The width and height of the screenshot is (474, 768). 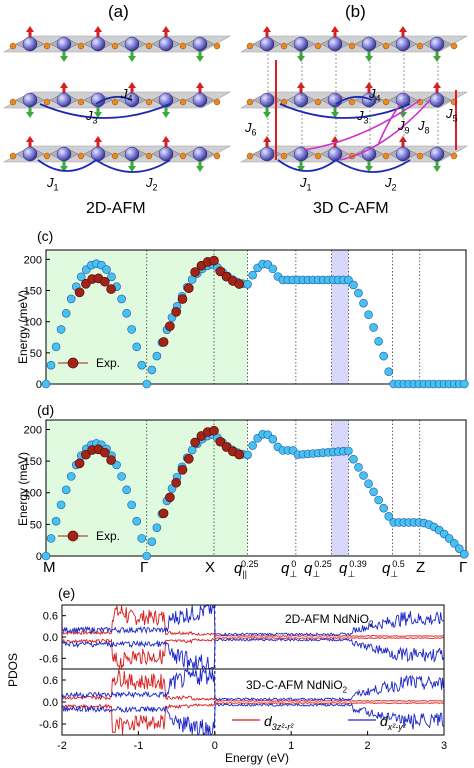 What do you see at coordinates (252, 653) in the screenshot?
I see `pdos-blue-down-2d` at bounding box center [252, 653].